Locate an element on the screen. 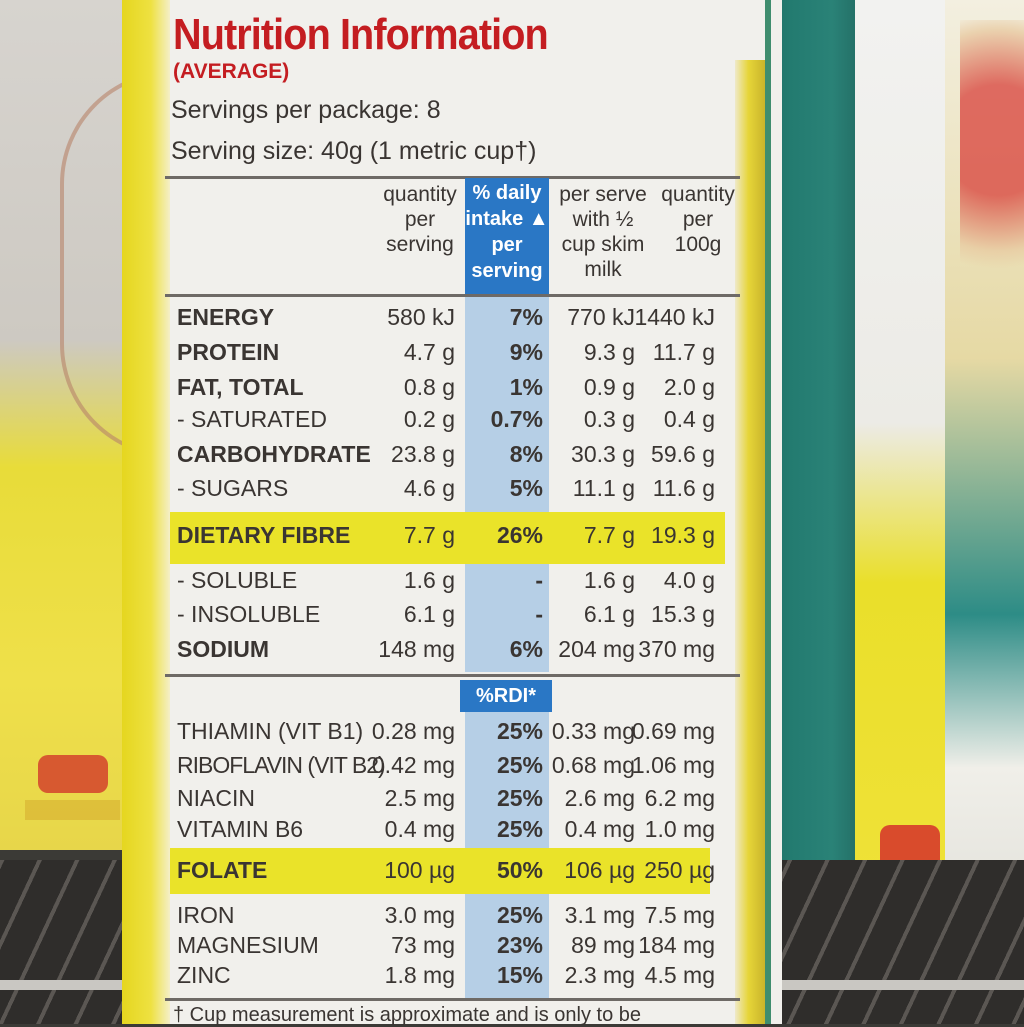 Image resolution: width=1024 pixels, height=1027 pixels. table-row: NIACIN 2.5 mg 25% 2.6 mg 6.2 mg is located at coordinates (455, 801).